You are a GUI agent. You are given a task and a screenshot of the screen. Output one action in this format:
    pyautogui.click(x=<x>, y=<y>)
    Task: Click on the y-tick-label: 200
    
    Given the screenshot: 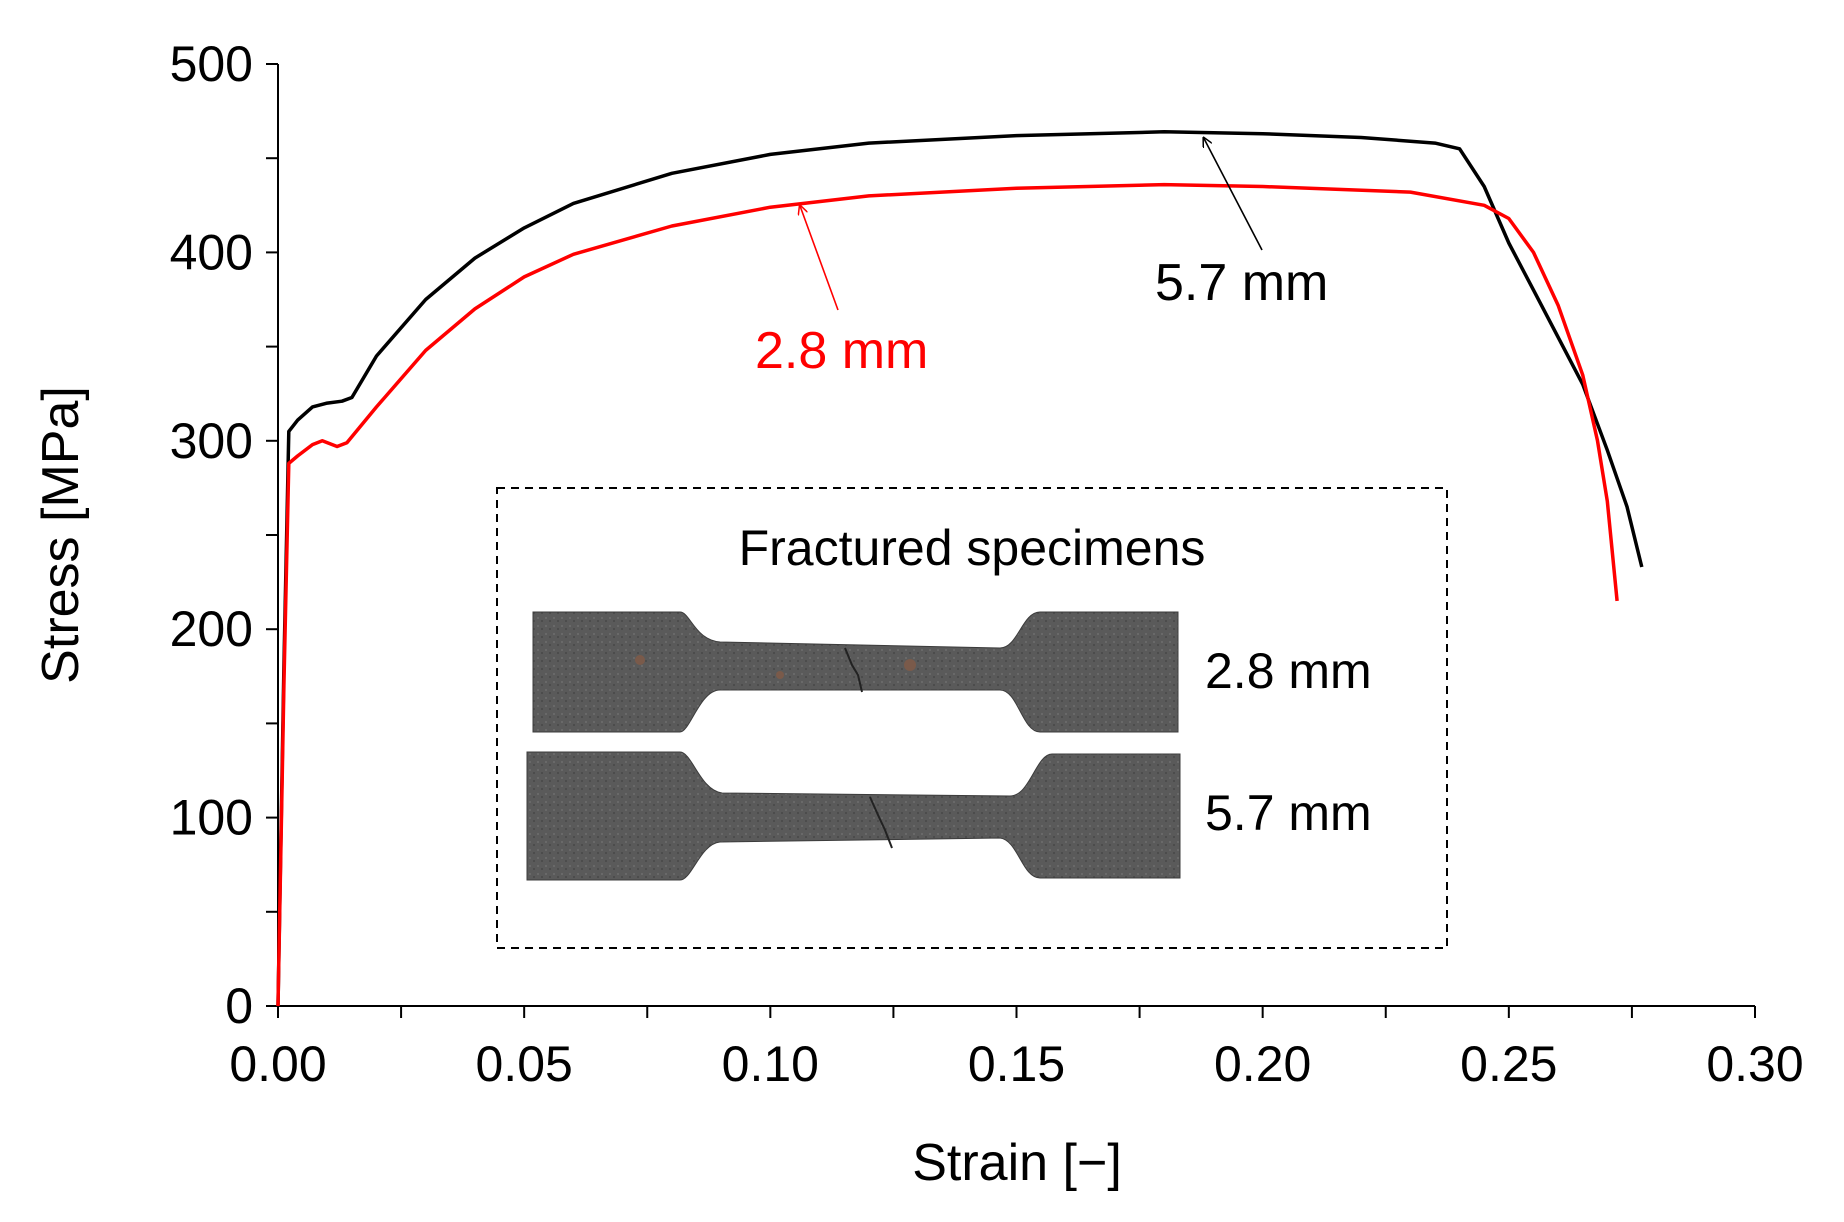 What is the action you would take?
    pyautogui.click(x=211, y=629)
    